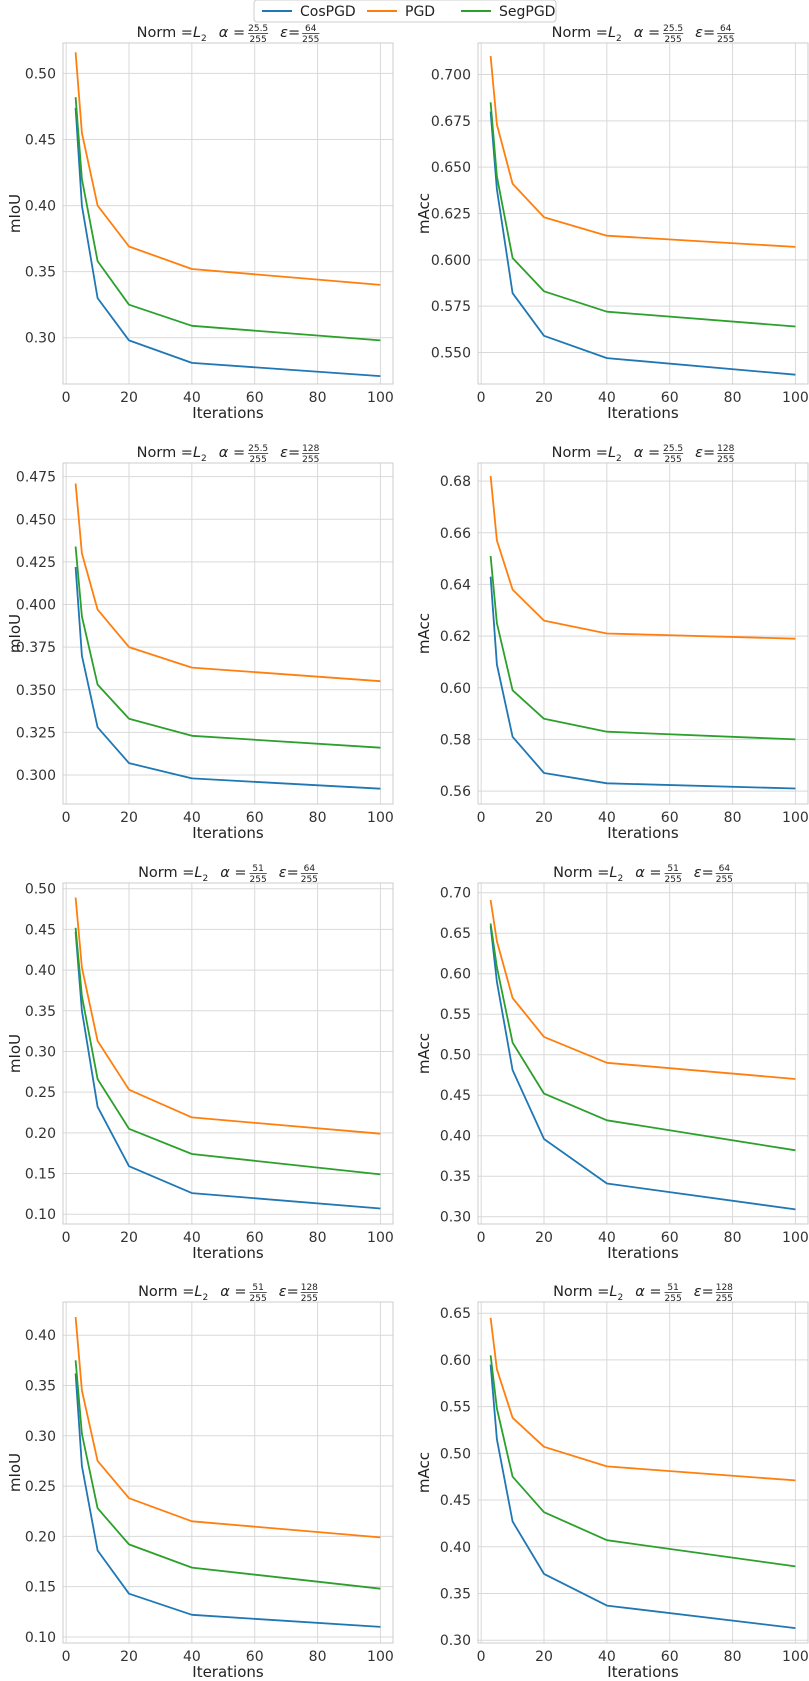 This screenshot has height=1681, width=809. Describe the element at coordinates (527, 12) in the screenshot. I see `legend-label-segpgd: SegPGD` at that location.